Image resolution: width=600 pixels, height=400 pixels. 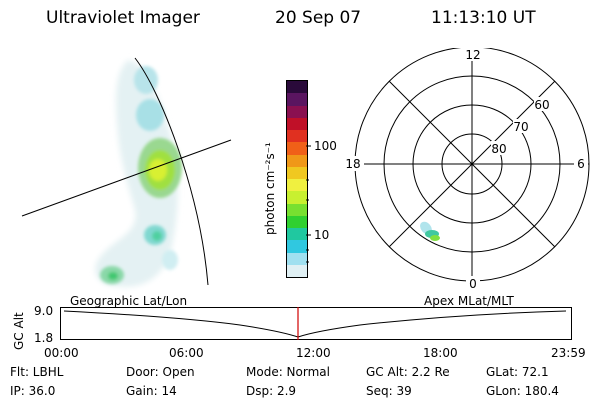 What do you see at coordinates (44, 338) in the screenshot?
I see `altitude-min-label: 1.8` at bounding box center [44, 338].